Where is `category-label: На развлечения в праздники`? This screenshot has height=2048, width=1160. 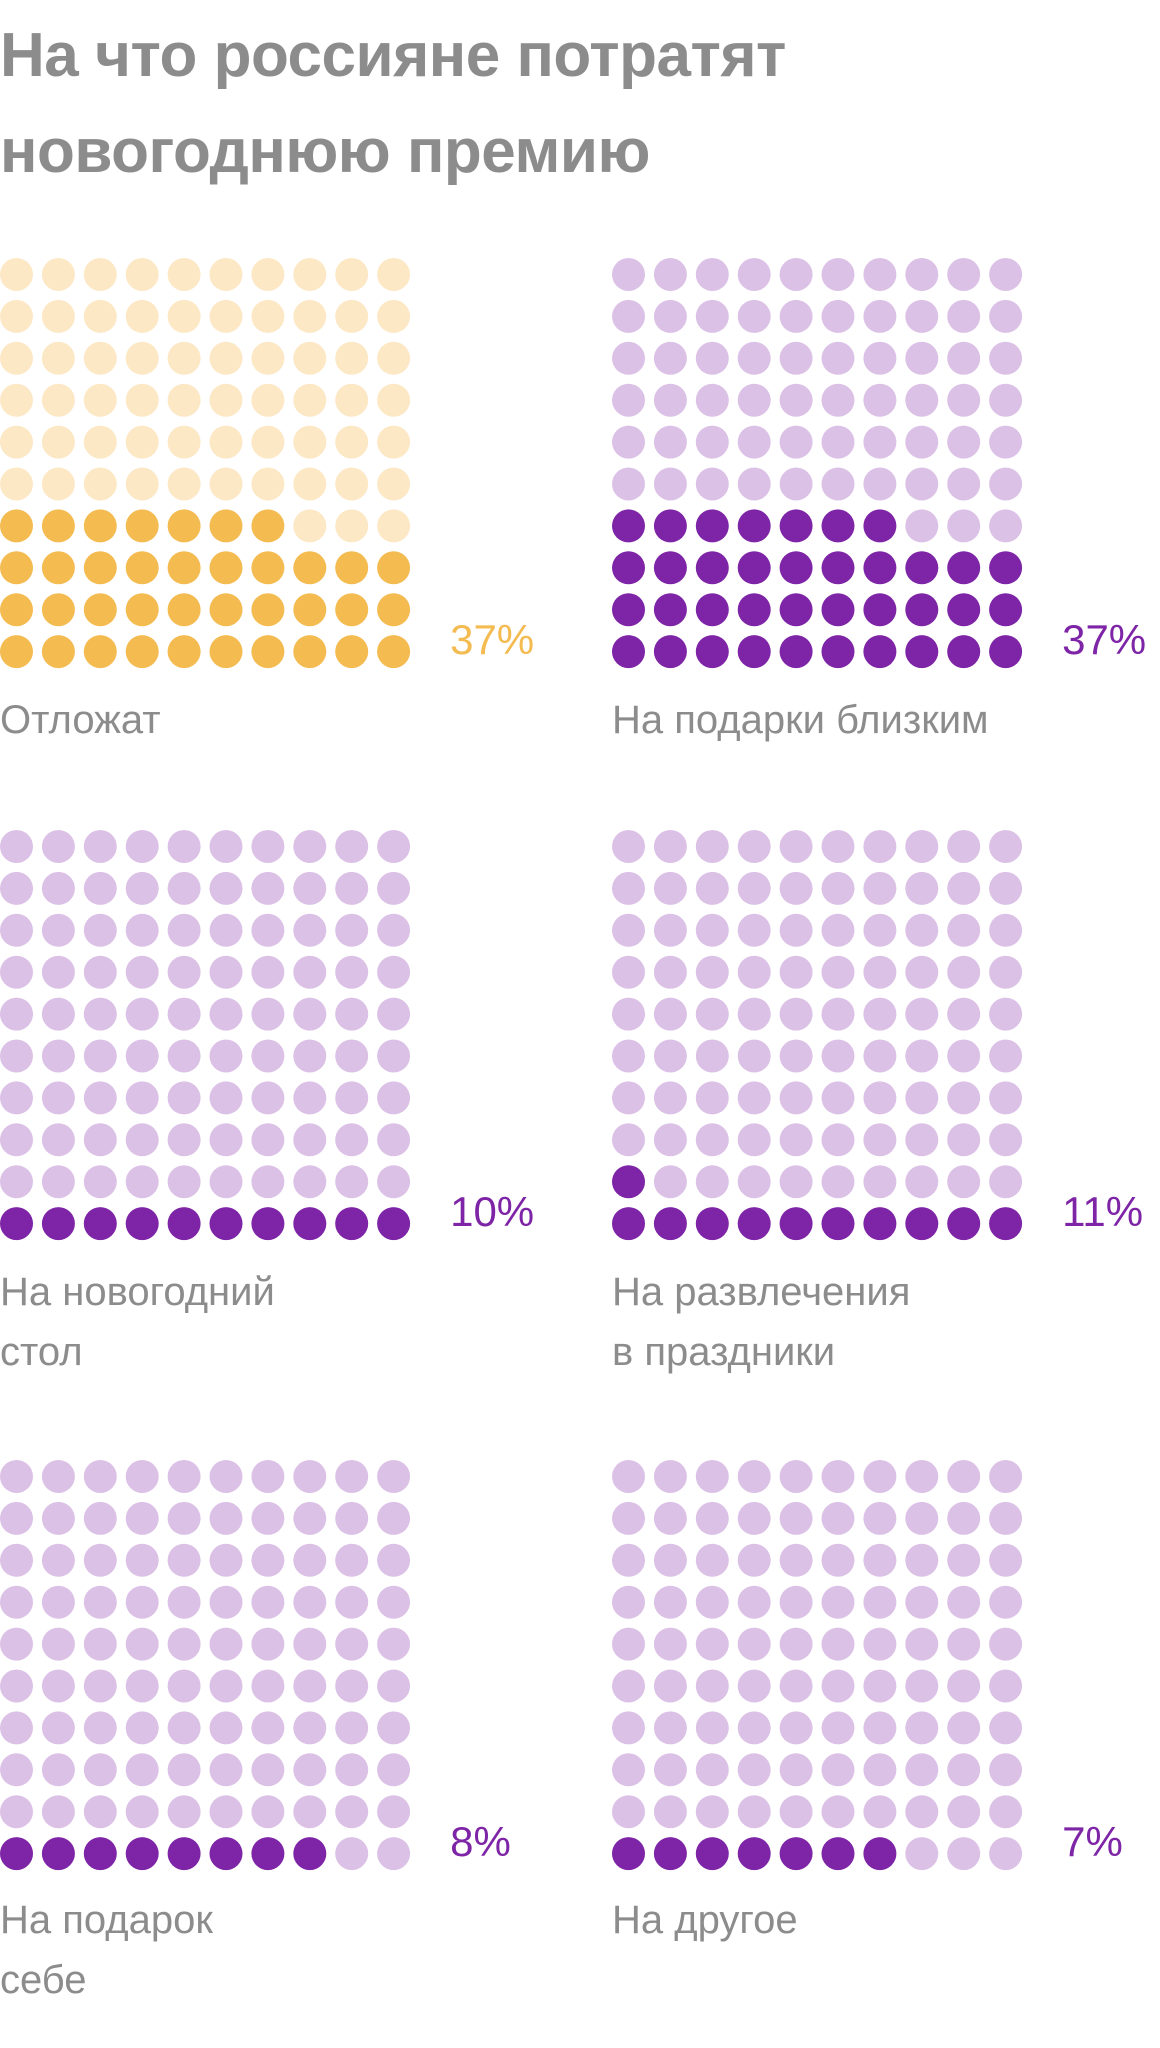
category-label: На развлечения в праздники is located at coordinates (761, 1322).